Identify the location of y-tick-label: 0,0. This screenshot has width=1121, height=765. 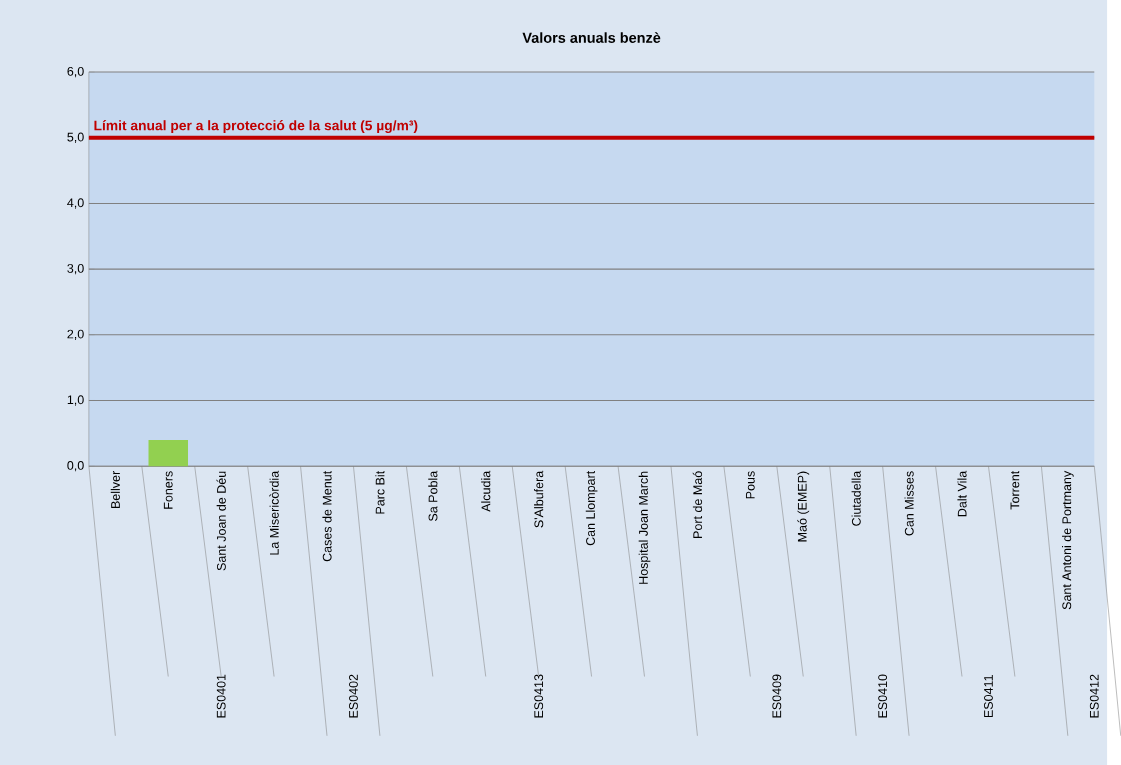
(75, 466).